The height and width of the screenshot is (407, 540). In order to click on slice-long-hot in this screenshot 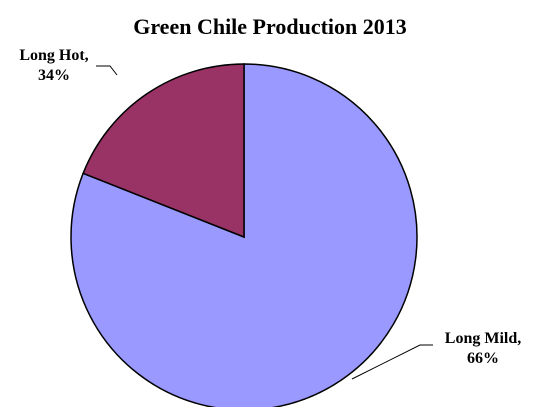, I will do `click(163, 151)`.